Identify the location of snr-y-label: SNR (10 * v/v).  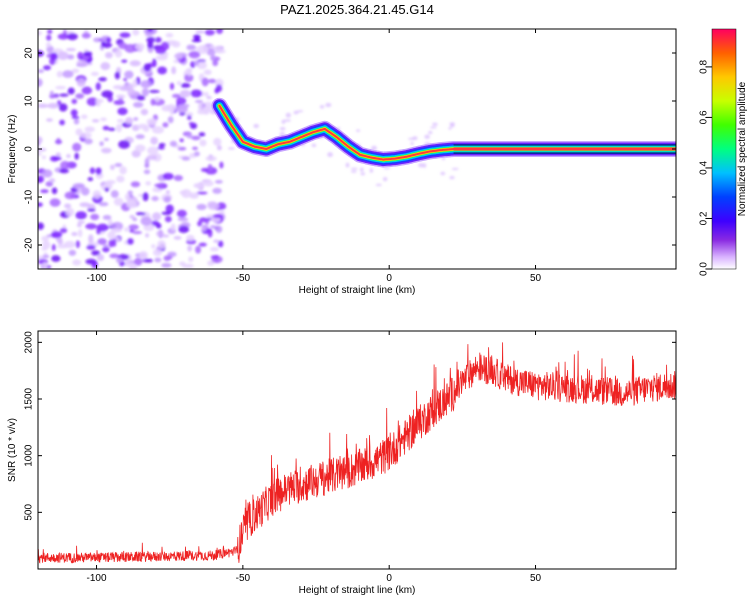
(12, 450).